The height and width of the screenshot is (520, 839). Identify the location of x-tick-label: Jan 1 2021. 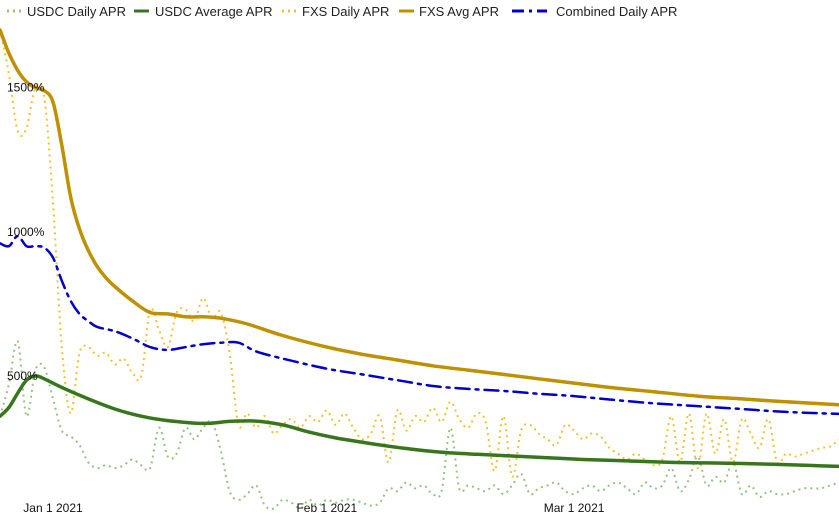
(53, 508).